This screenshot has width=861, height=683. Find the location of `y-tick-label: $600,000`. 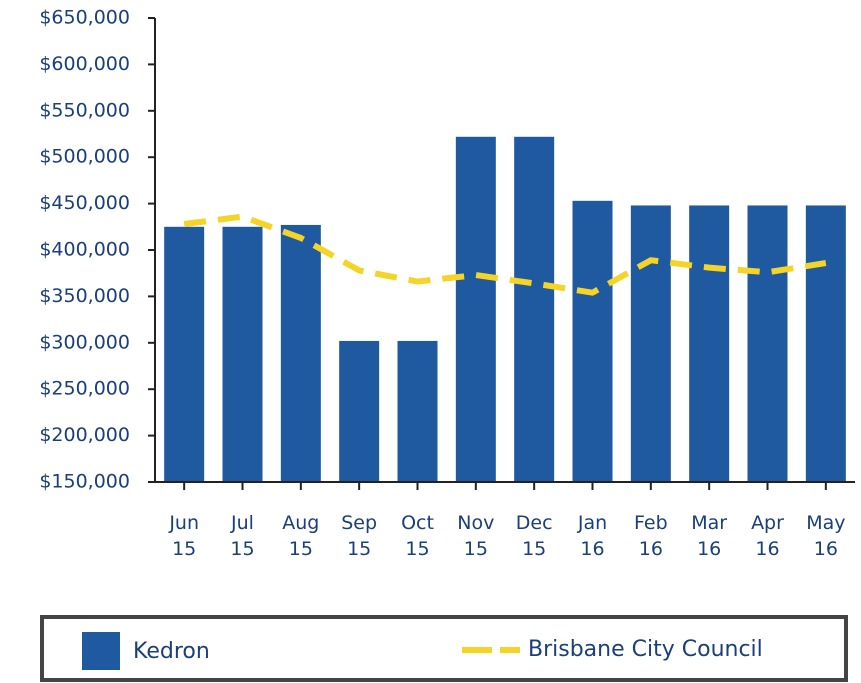

y-tick-label: $600,000 is located at coordinates (84, 64).